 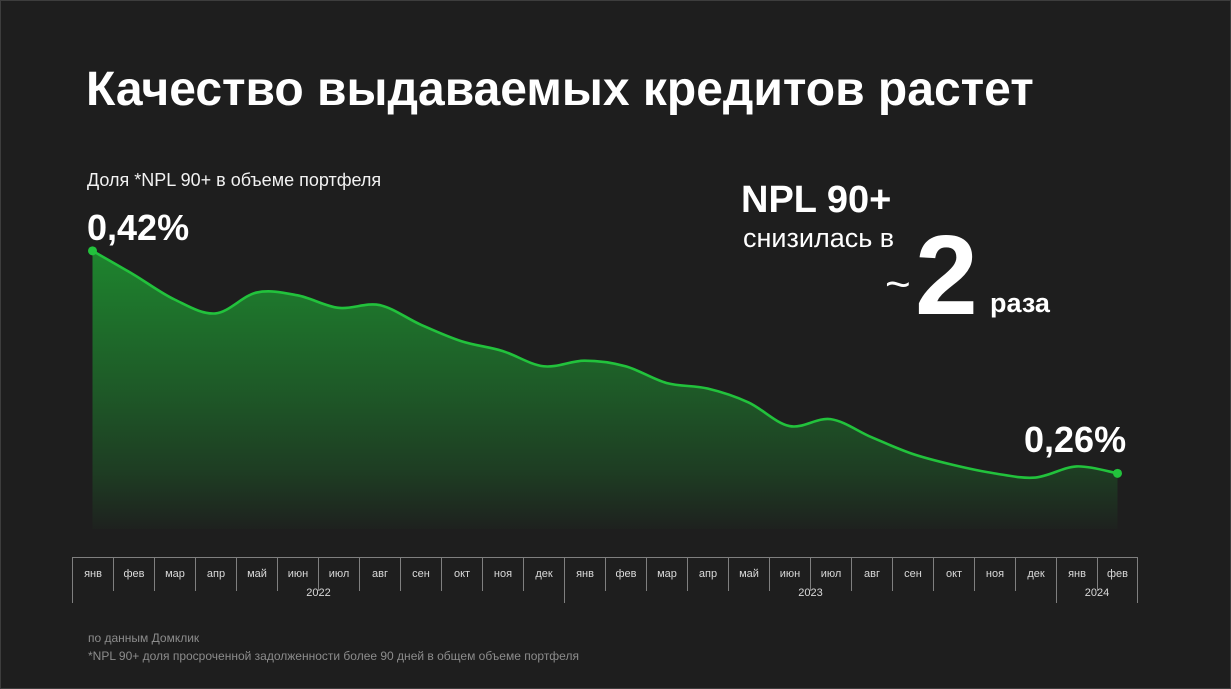 What do you see at coordinates (560, 89) in the screenshot?
I see `slide-title: Качество выдаваемых кредитов растет` at bounding box center [560, 89].